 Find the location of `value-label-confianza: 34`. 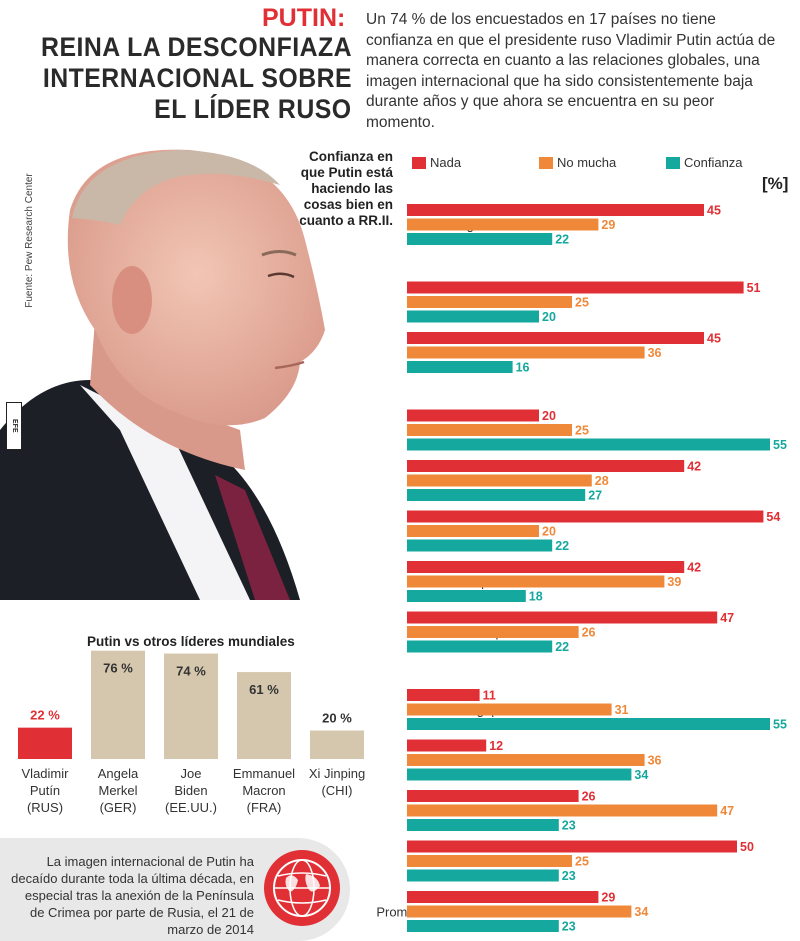

value-label-confianza: 34 is located at coordinates (641, 775).